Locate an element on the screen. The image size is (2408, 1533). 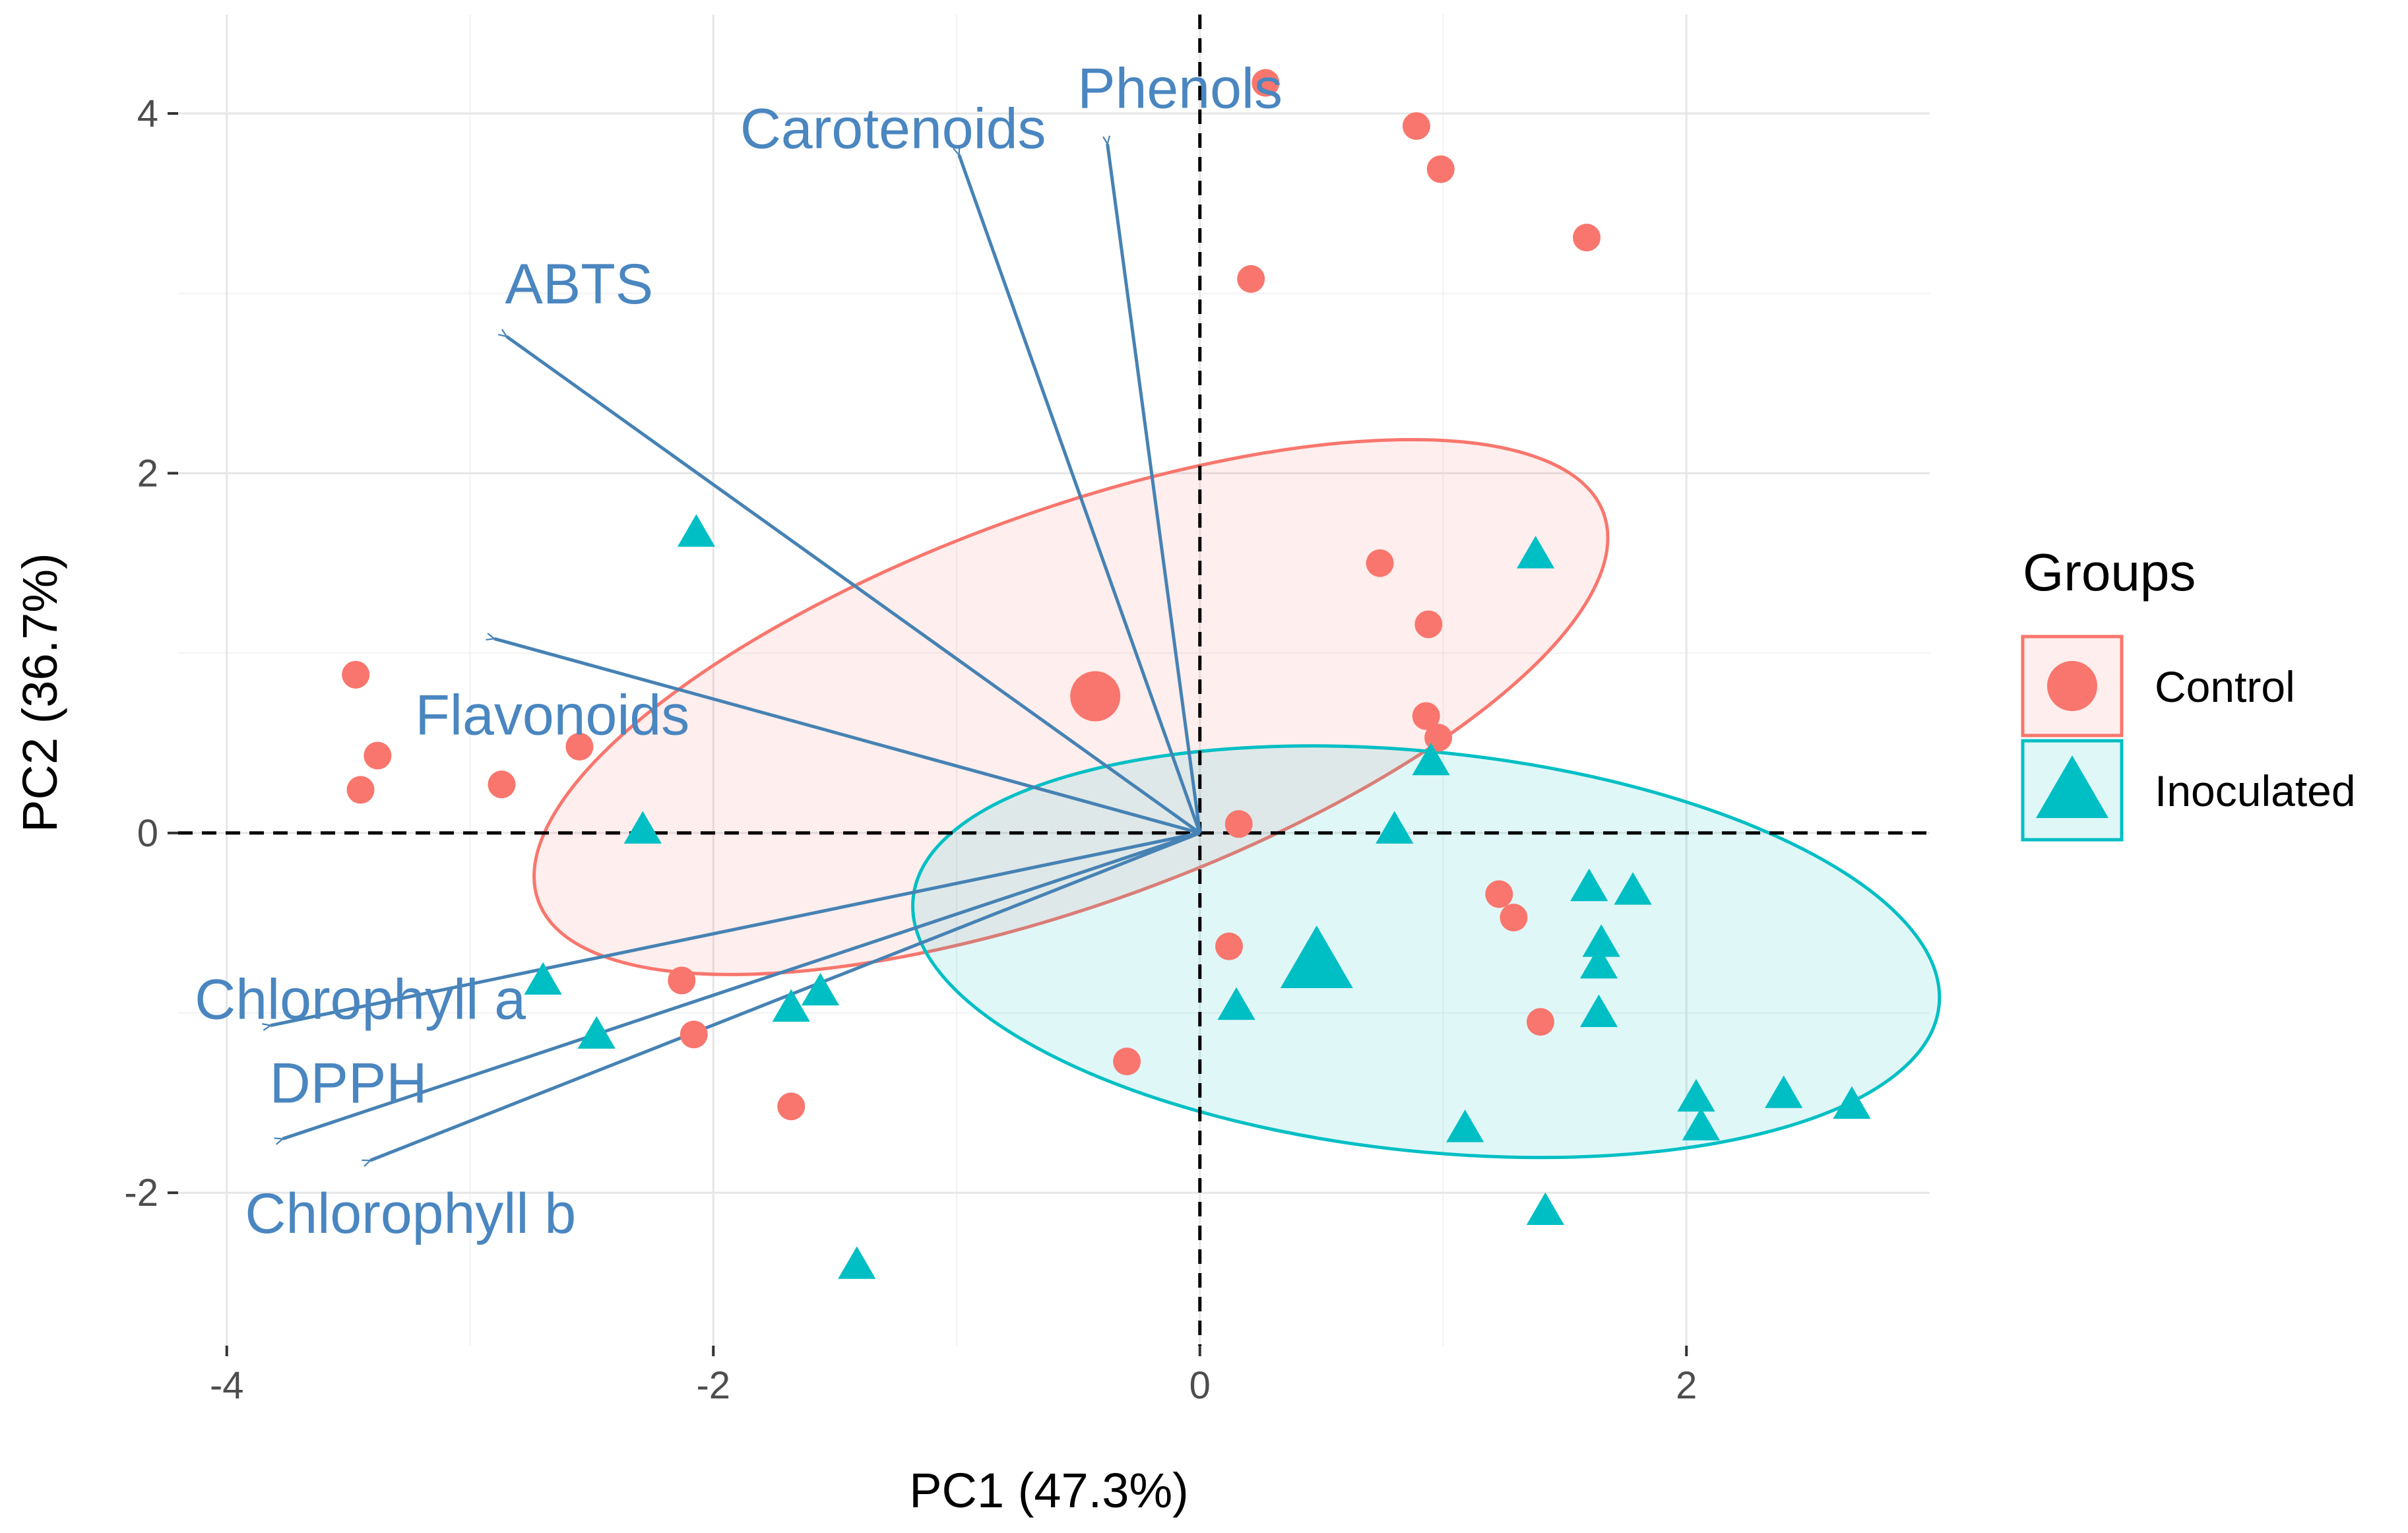
x-tick-label: 0 is located at coordinates (1200, 1385).